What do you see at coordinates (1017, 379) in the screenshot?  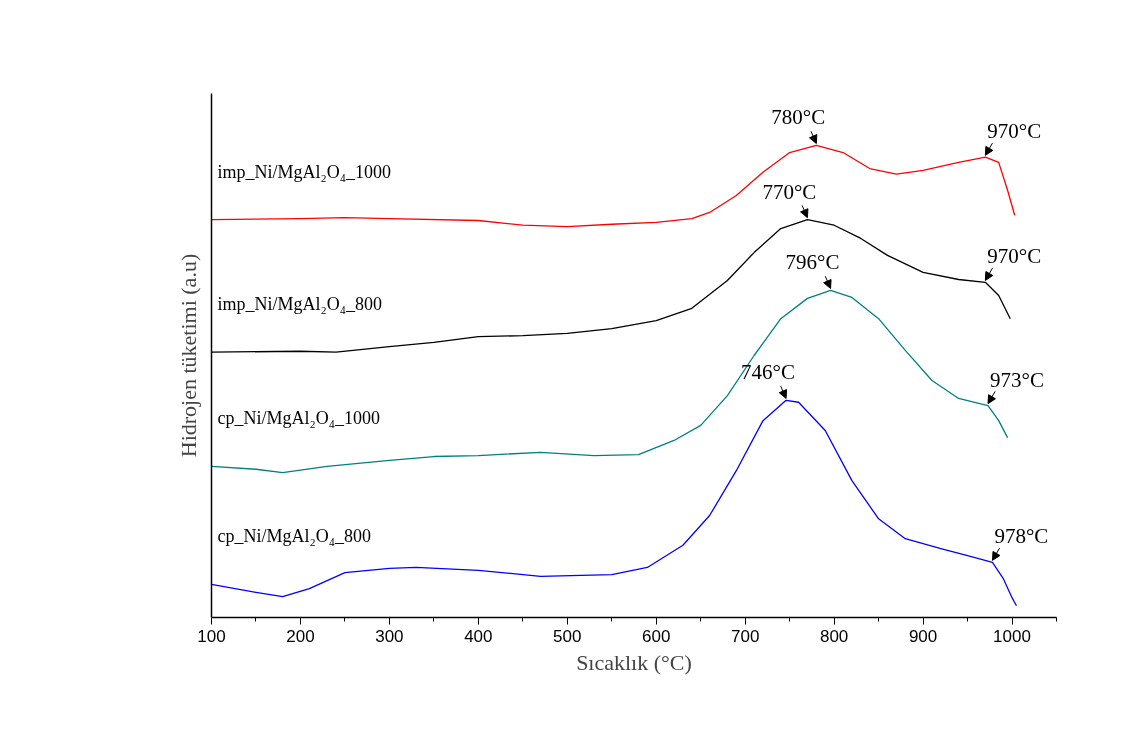 I see `annotation: 973°C` at bounding box center [1017, 379].